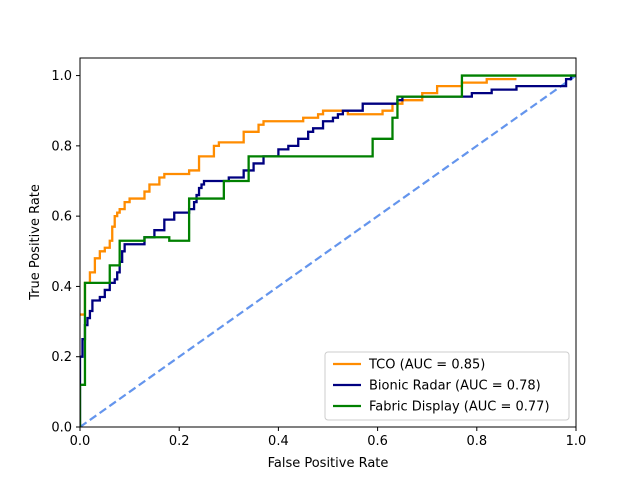 The height and width of the screenshot is (480, 640). Describe the element at coordinates (455, 386) in the screenshot. I see `legend-label-1: Bionic Radar (AUC = 0.78)` at that location.